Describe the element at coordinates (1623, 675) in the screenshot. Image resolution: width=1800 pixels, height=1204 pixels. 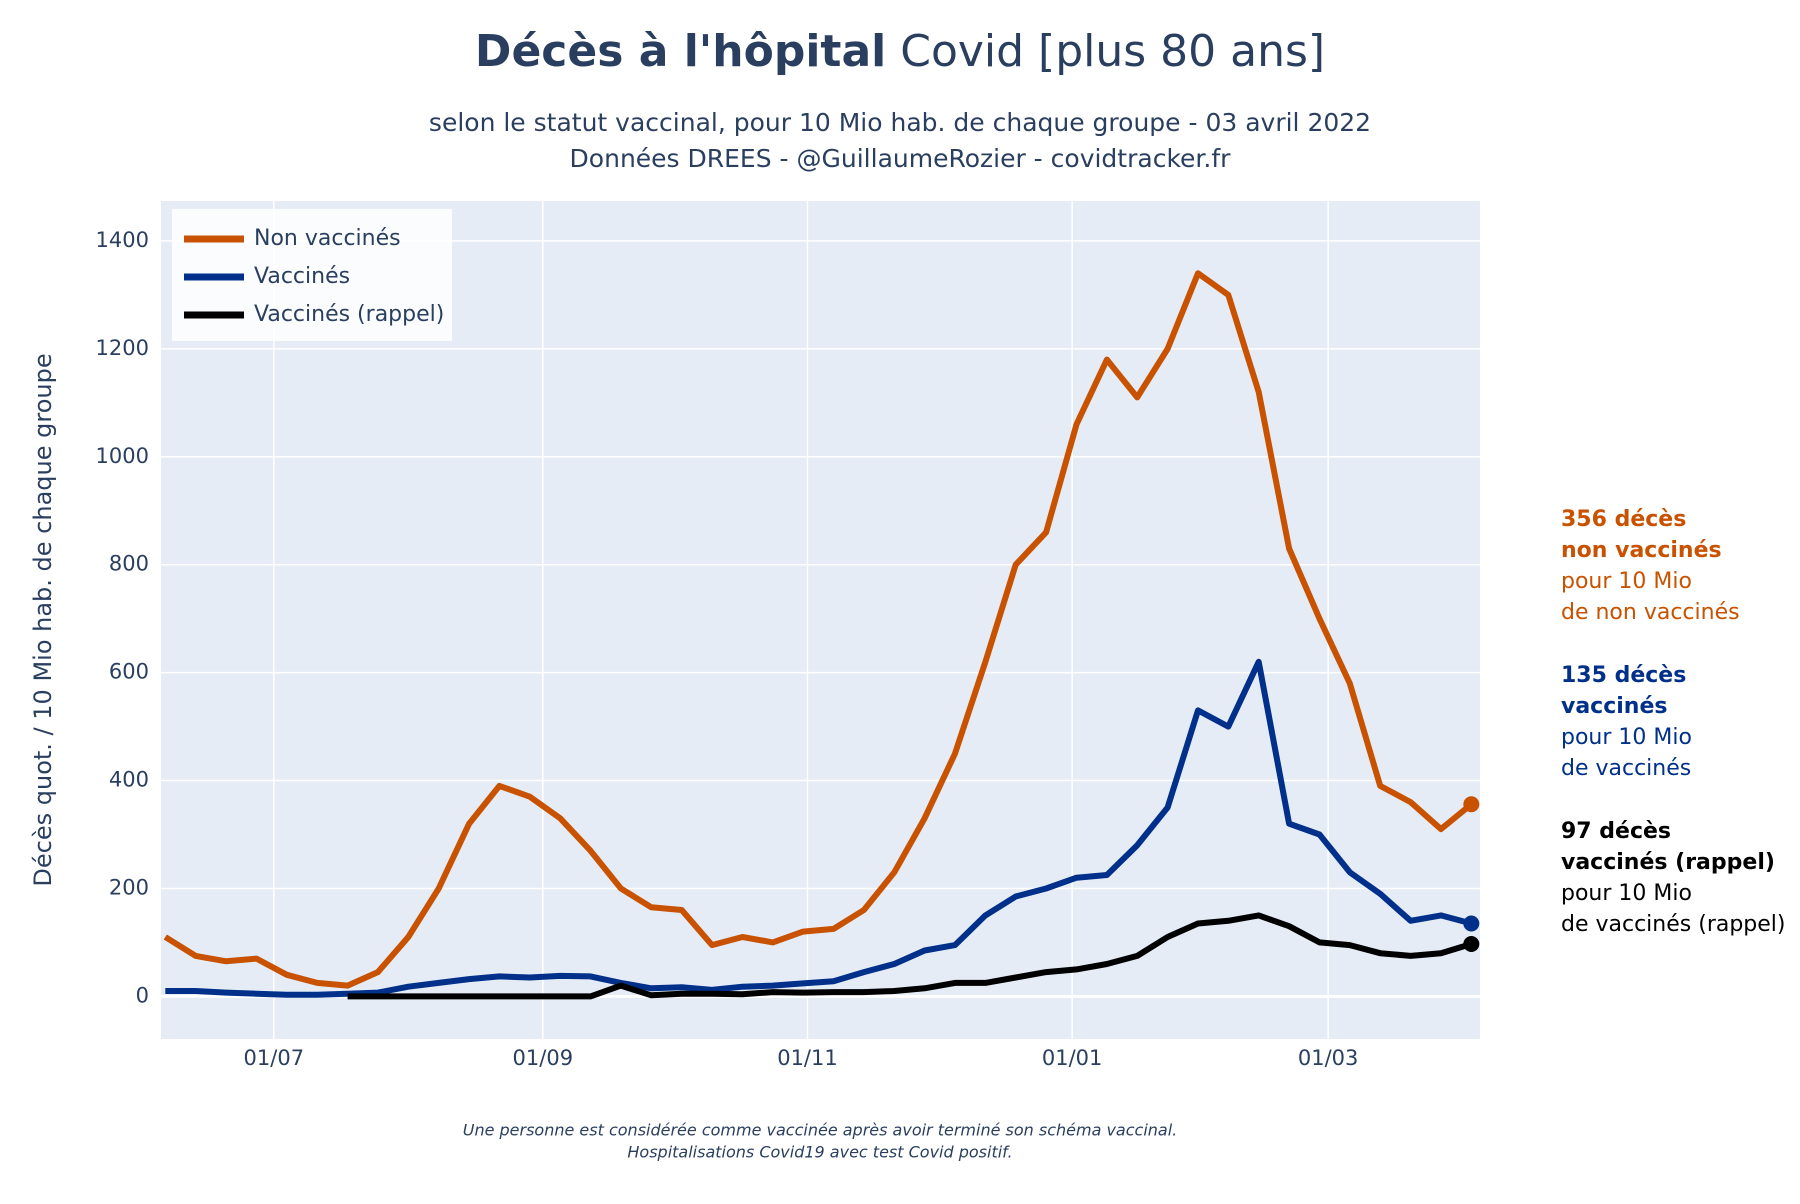
I see `annotation-bold: 135 décès` at that location.